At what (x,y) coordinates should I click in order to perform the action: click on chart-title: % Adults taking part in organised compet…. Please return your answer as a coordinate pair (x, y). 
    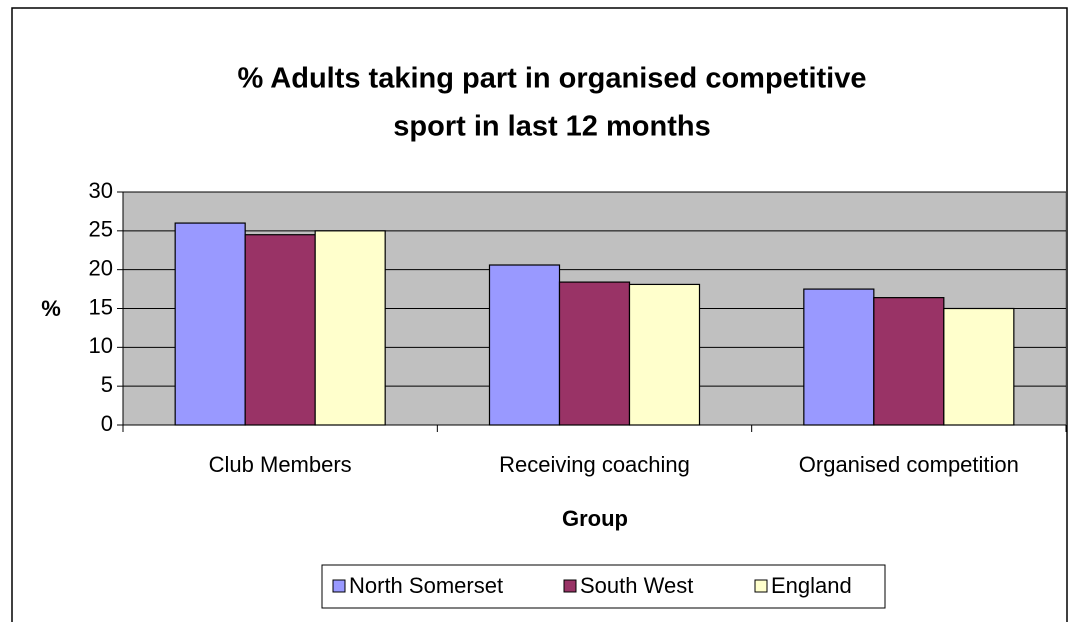
    Looking at the image, I should click on (552, 79).